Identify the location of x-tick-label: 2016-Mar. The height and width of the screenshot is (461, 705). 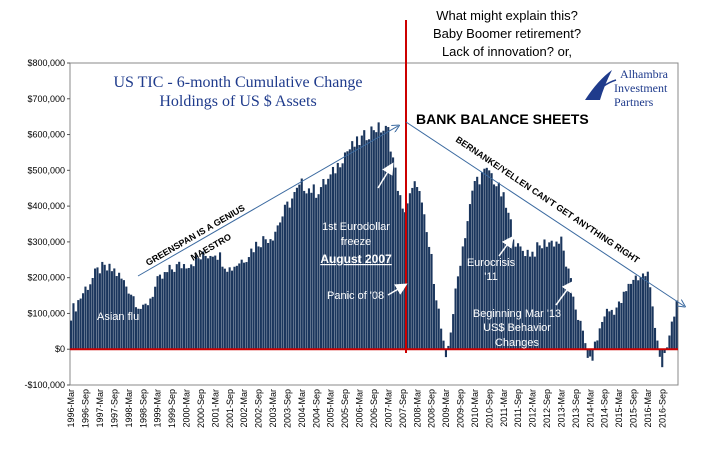
(648, 408).